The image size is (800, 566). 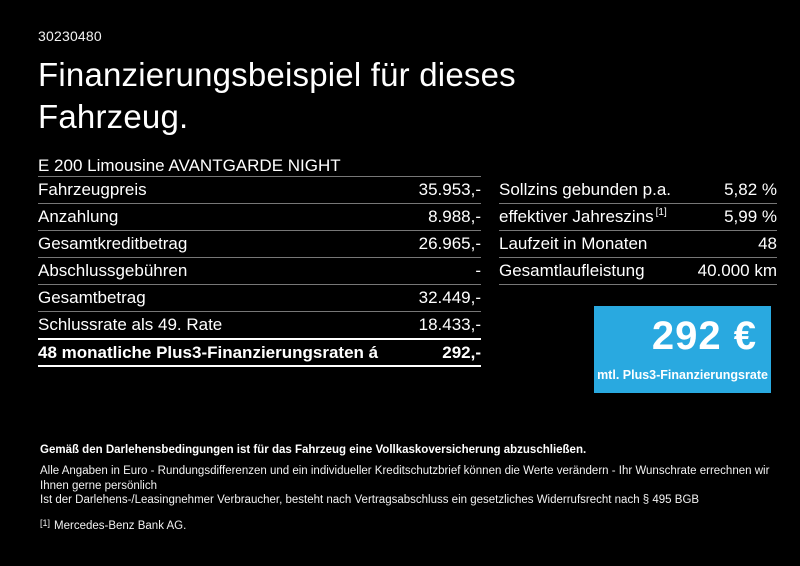 What do you see at coordinates (120, 525) in the screenshot?
I see `footnote-text: Mercedes-Benz Bank AG.` at bounding box center [120, 525].